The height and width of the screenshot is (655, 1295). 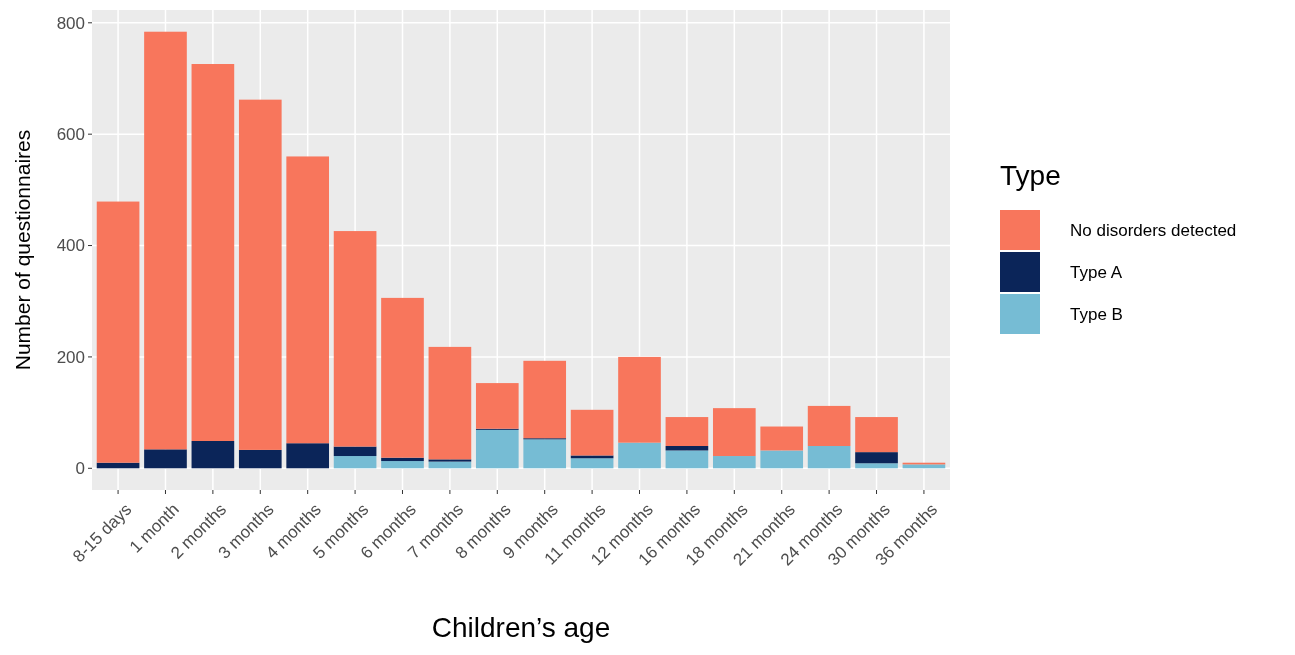 I want to click on legend-label: No disorders detected, so click(x=1153, y=230).